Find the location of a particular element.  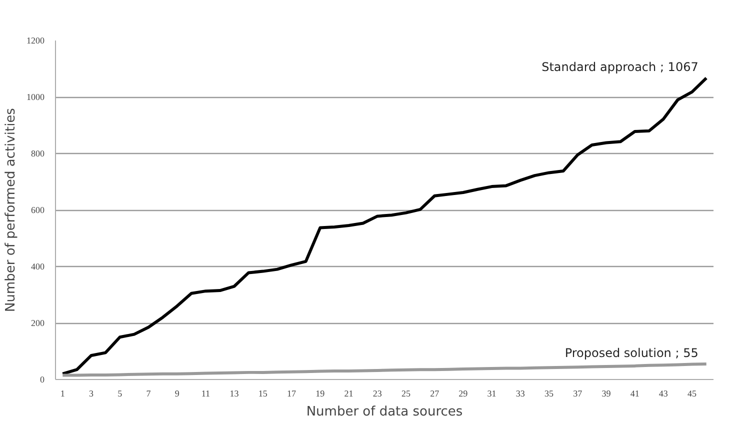

x-tick-label: 27 is located at coordinates (435, 393).